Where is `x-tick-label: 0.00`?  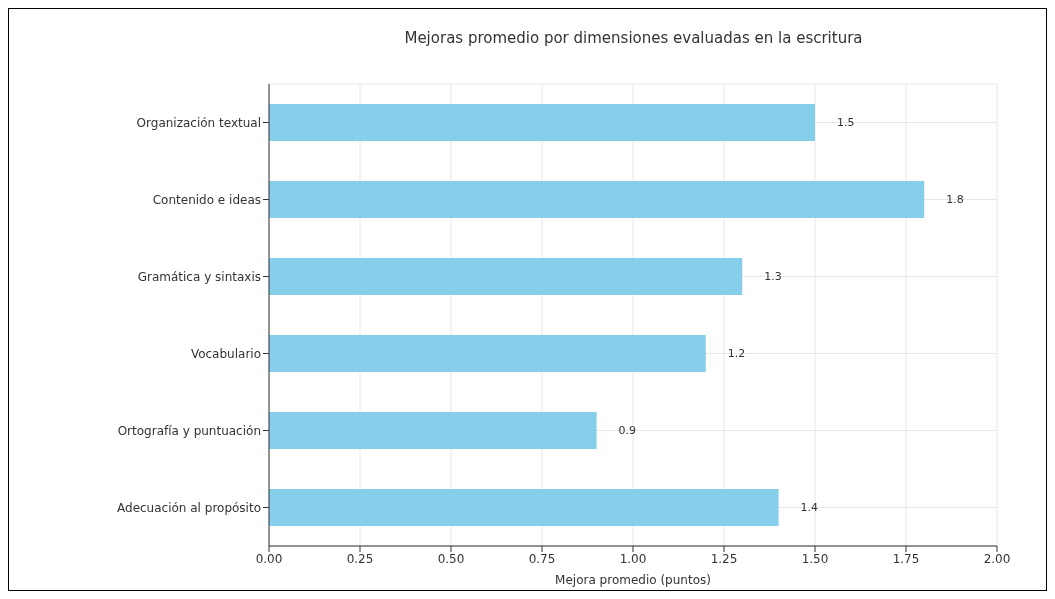 x-tick-label: 0.00 is located at coordinates (269, 558).